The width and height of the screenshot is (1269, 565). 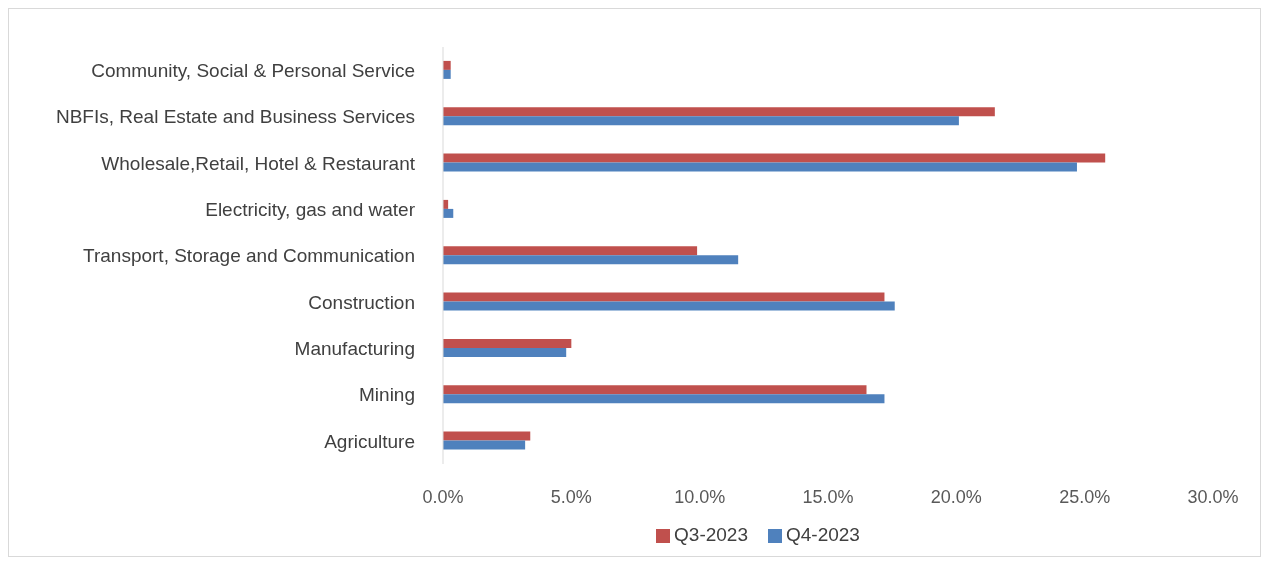 What do you see at coordinates (956, 496) in the screenshot?
I see `x-tick-label: 20.0%` at bounding box center [956, 496].